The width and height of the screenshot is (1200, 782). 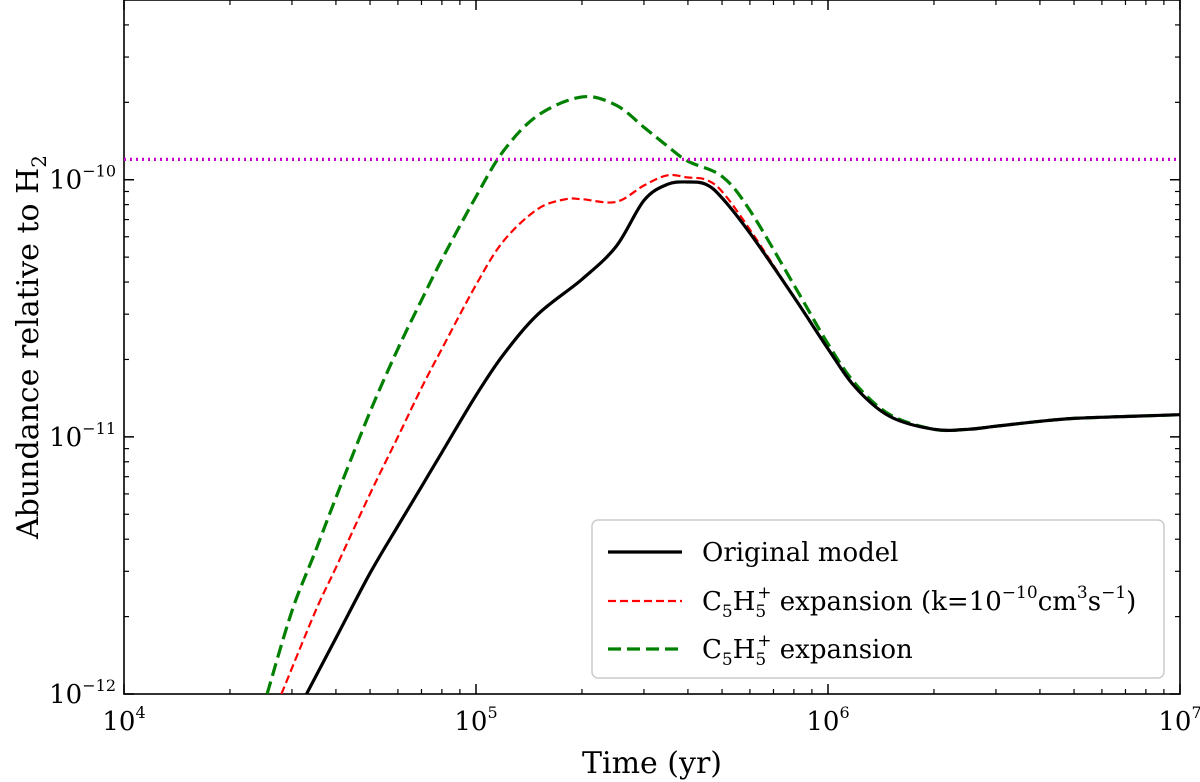 What do you see at coordinates (82, 436) in the screenshot?
I see `y-tick-label: 10−11` at bounding box center [82, 436].